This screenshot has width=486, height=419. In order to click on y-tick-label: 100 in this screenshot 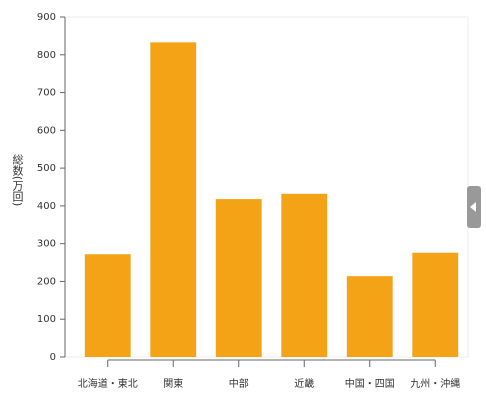, I will do `click(46, 319)`.